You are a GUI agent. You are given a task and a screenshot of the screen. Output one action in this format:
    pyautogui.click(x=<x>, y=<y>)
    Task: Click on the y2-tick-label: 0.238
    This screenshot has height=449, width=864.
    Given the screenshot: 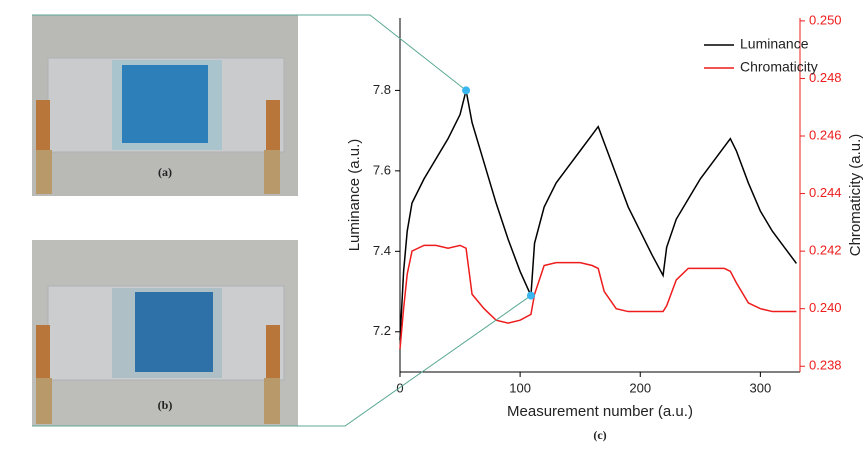 What is the action you would take?
    pyautogui.click(x=825, y=365)
    